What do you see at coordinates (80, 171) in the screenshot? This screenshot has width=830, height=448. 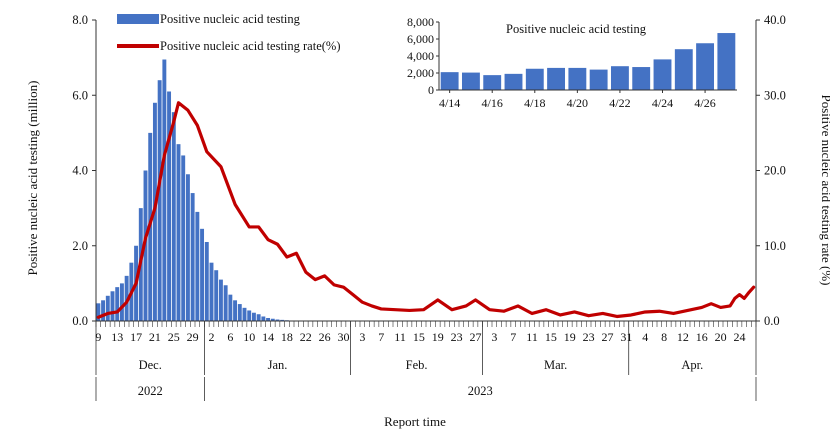 I see `y-left-tick-label: 4.0` at bounding box center [80, 171].